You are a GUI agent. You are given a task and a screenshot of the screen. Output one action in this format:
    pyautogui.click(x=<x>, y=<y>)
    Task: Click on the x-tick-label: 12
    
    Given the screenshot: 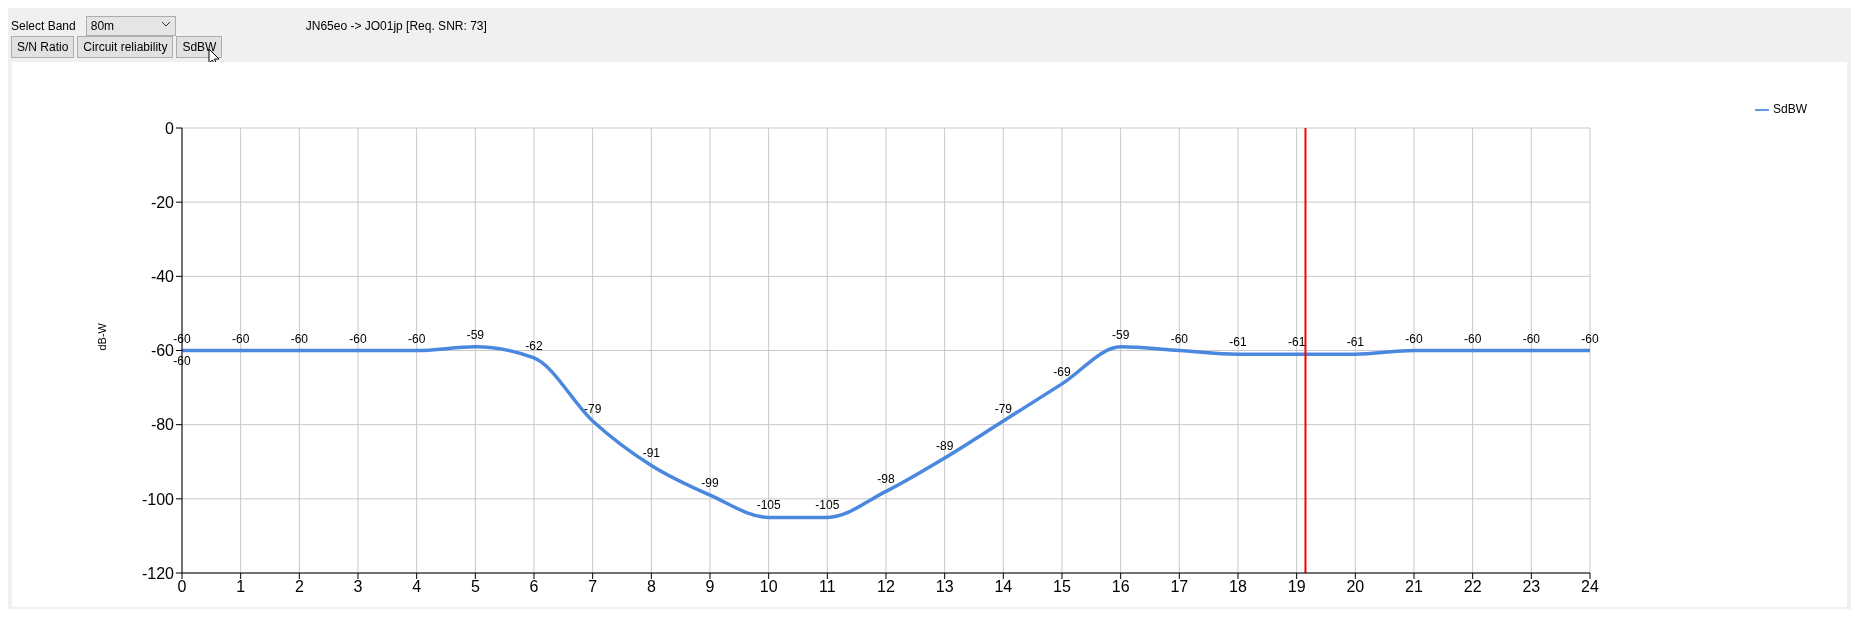 What is the action you would take?
    pyautogui.click(x=886, y=587)
    